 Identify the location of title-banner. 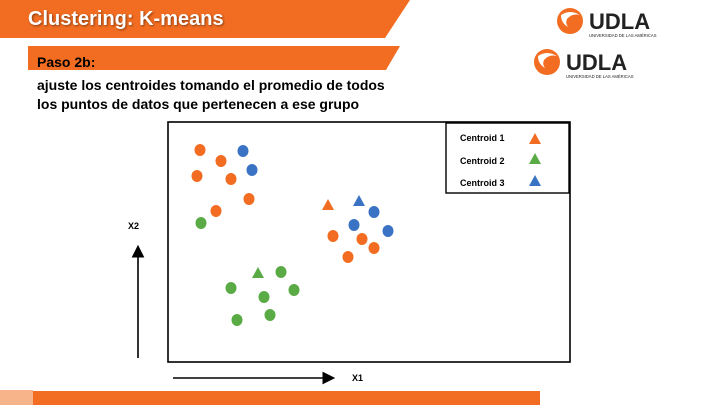
(205, 19).